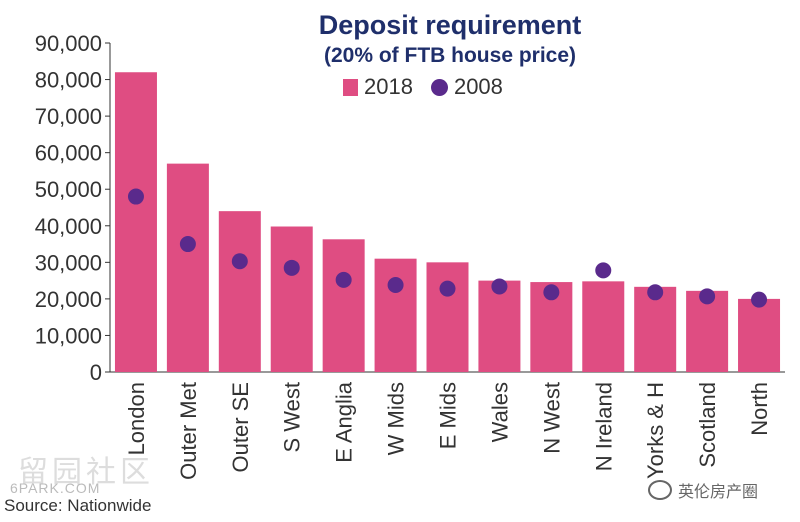  What do you see at coordinates (423, 87) in the screenshot?
I see `legend: 2018 2008` at bounding box center [423, 87].